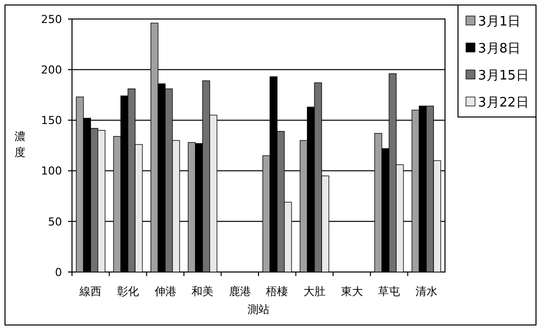  Describe the element at coordinates (20, 144) in the screenshot. I see `y-axis-title: 濃度` at that location.